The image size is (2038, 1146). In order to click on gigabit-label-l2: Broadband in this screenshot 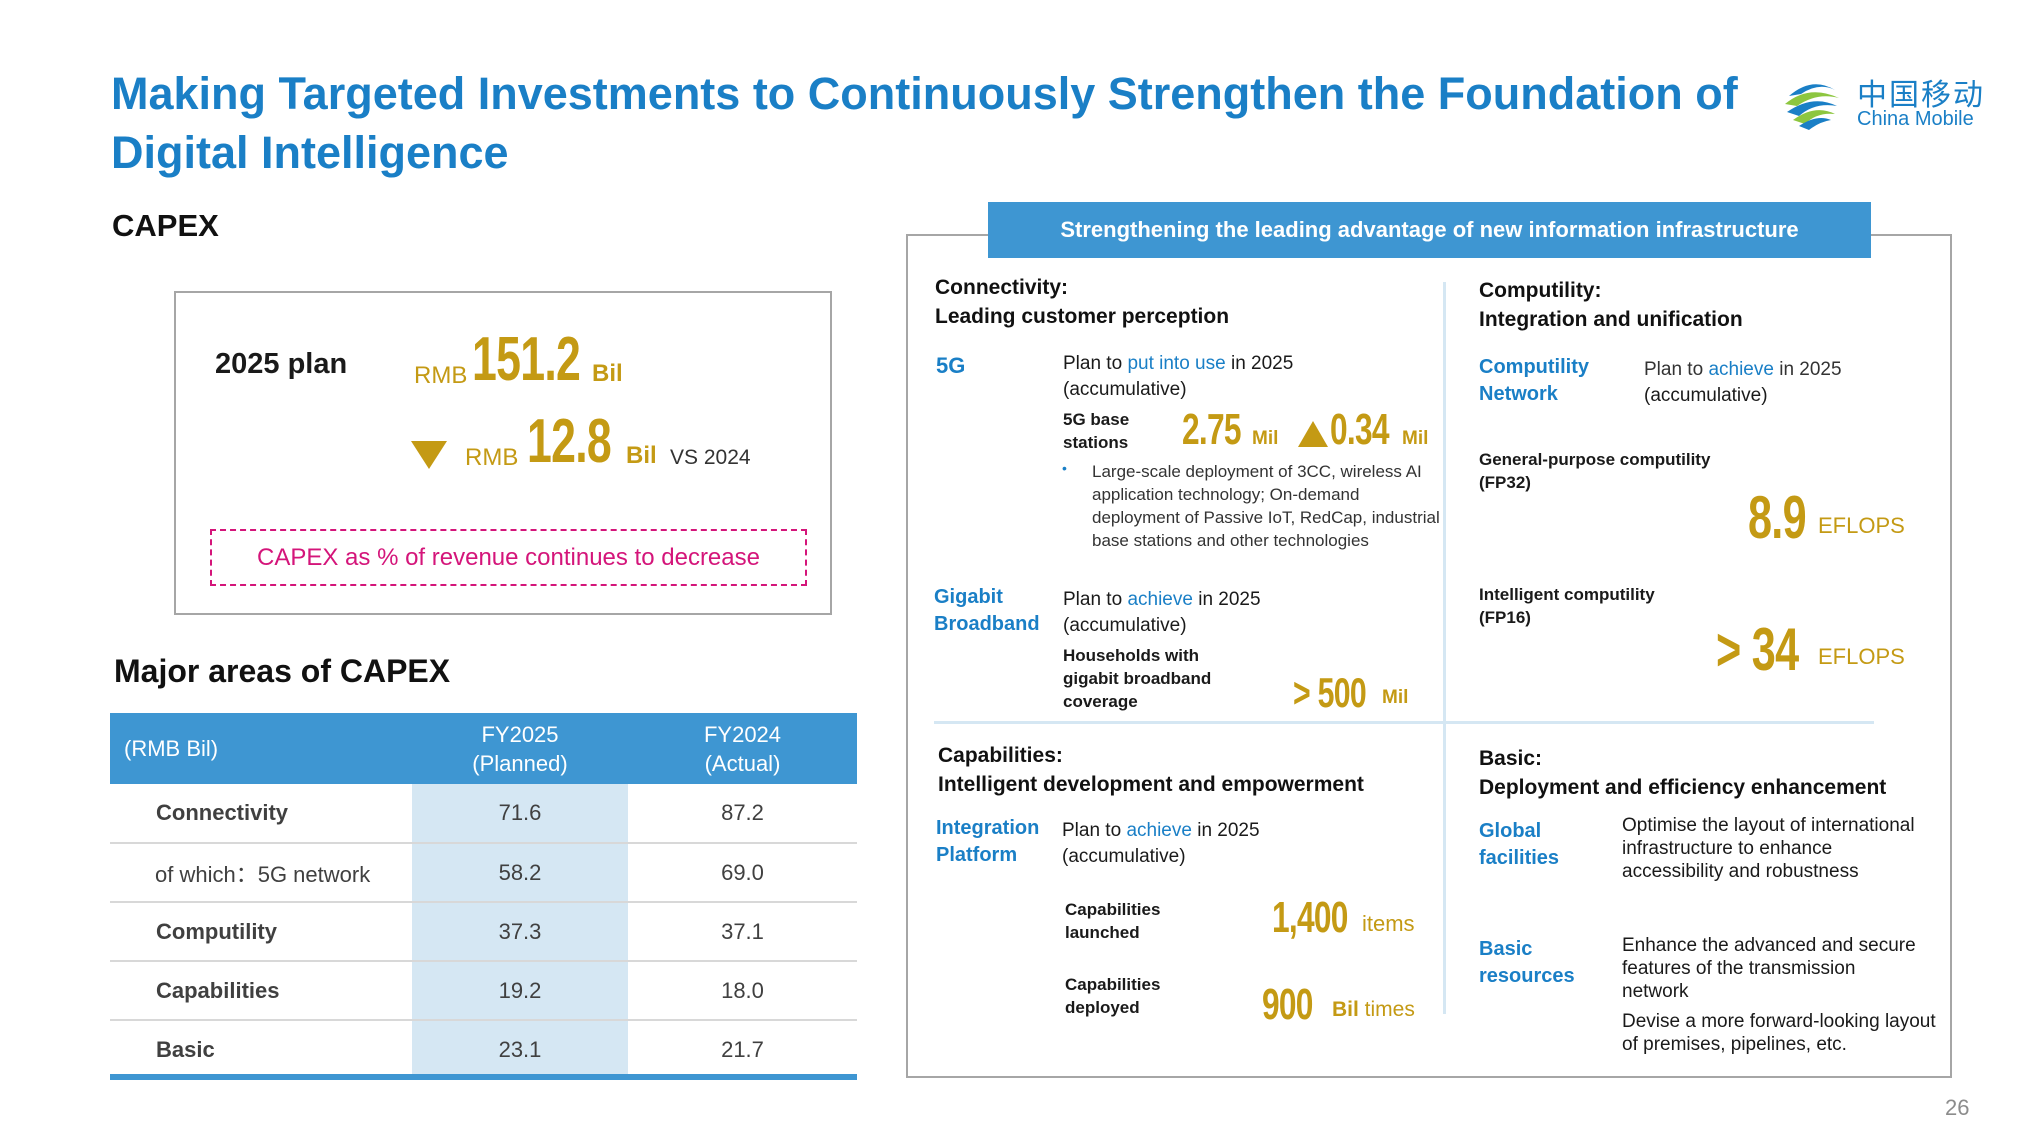, I will do `click(987, 624)`.